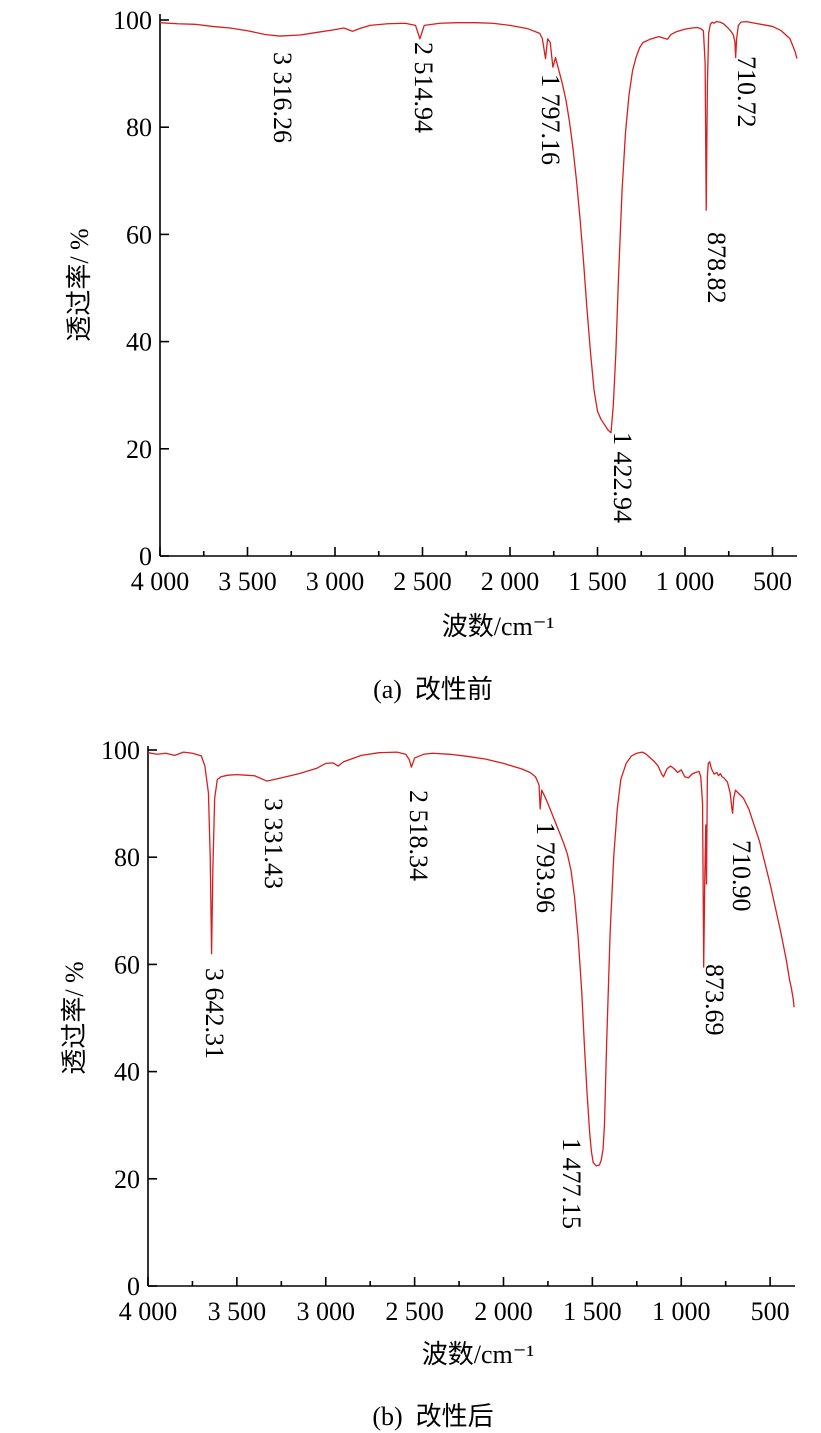 Image resolution: width=821 pixels, height=1433 pixels. Describe the element at coordinates (545, 867) in the screenshot. I see `peak-label: 1 793.96` at that location.